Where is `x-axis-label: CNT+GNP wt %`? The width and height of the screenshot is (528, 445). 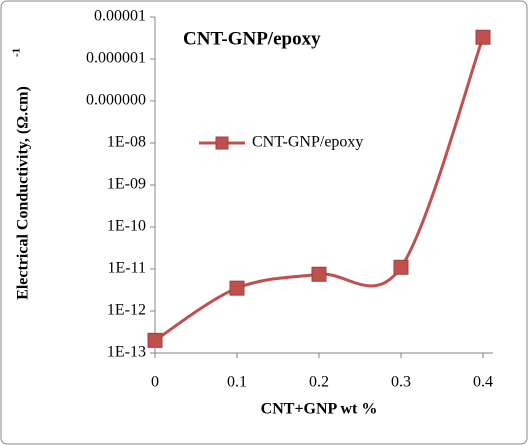 x-axis-label: CNT+GNP wt % is located at coordinates (319, 409).